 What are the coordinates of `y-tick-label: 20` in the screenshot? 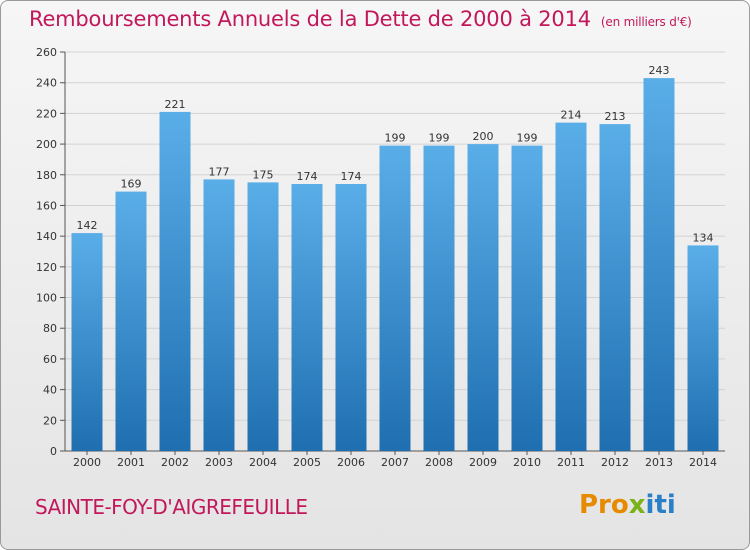 It's located at (50, 420).